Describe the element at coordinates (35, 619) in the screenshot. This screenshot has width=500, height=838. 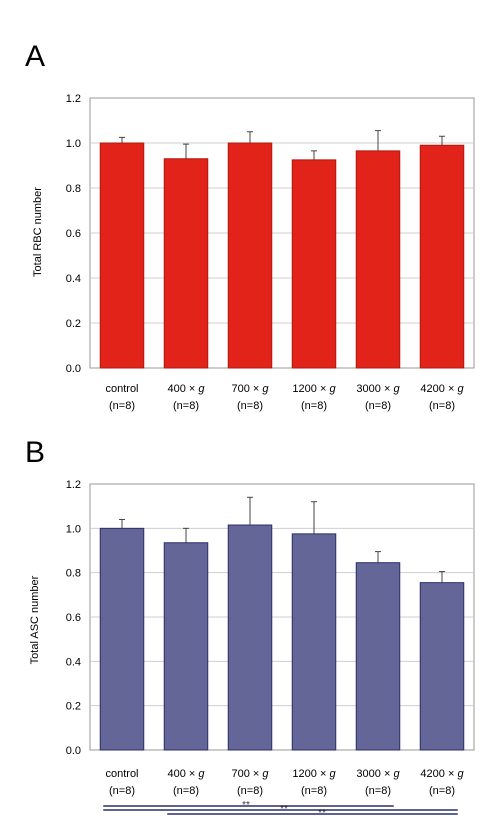
I see `panel-b-y-axis-label: Total ASC number` at that location.